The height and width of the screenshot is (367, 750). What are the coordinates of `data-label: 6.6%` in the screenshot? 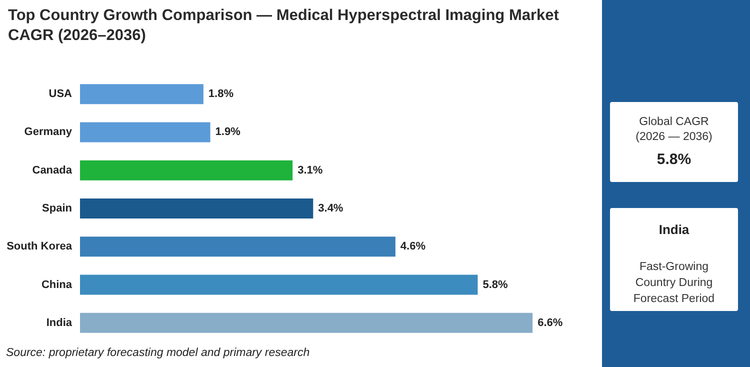 It's located at (550, 322).